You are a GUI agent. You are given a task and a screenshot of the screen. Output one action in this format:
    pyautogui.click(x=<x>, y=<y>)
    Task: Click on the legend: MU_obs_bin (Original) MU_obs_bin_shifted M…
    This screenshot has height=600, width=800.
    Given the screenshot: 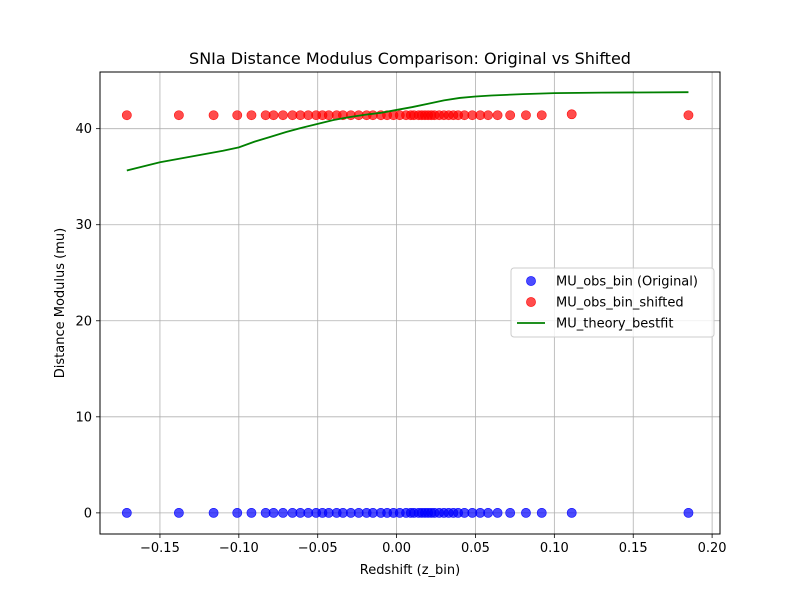 What is the action you would take?
    pyautogui.click(x=612, y=302)
    